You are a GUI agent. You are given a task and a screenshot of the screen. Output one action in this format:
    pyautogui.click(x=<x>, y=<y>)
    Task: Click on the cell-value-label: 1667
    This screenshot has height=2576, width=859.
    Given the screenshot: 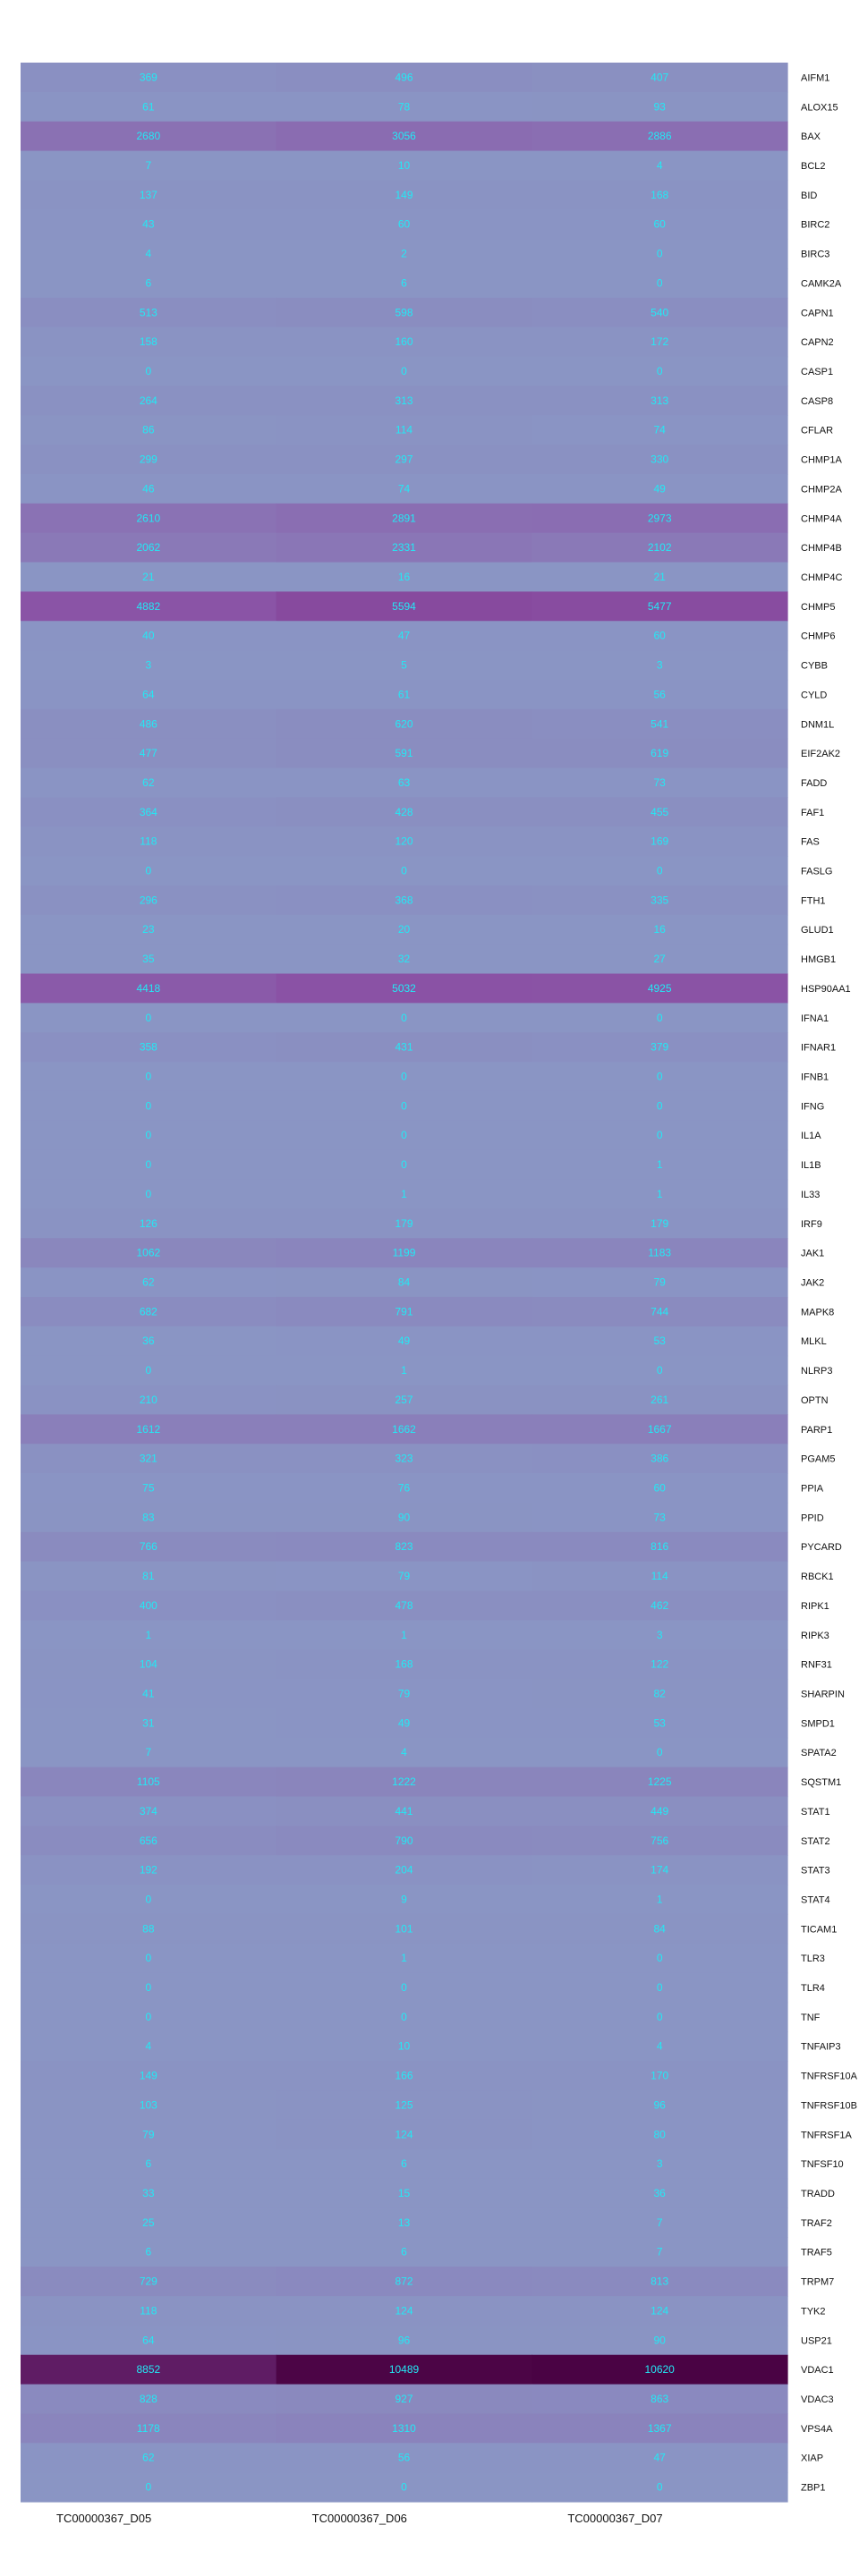 What is the action you would take?
    pyautogui.click(x=660, y=1429)
    